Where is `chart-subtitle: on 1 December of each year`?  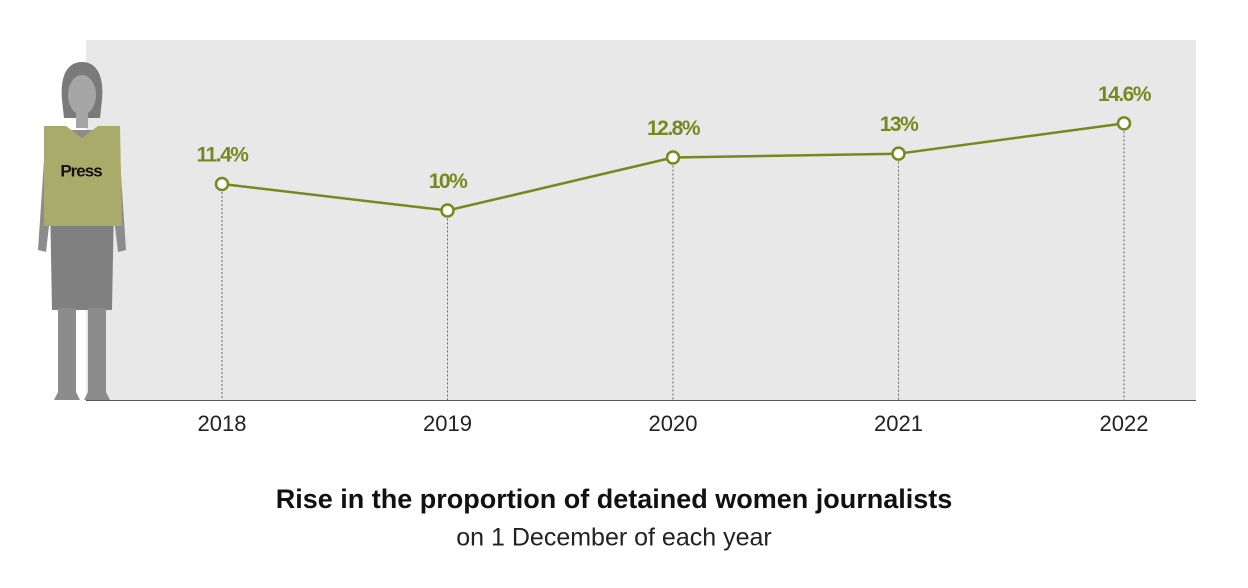 chart-subtitle: on 1 December of each year is located at coordinates (613, 538).